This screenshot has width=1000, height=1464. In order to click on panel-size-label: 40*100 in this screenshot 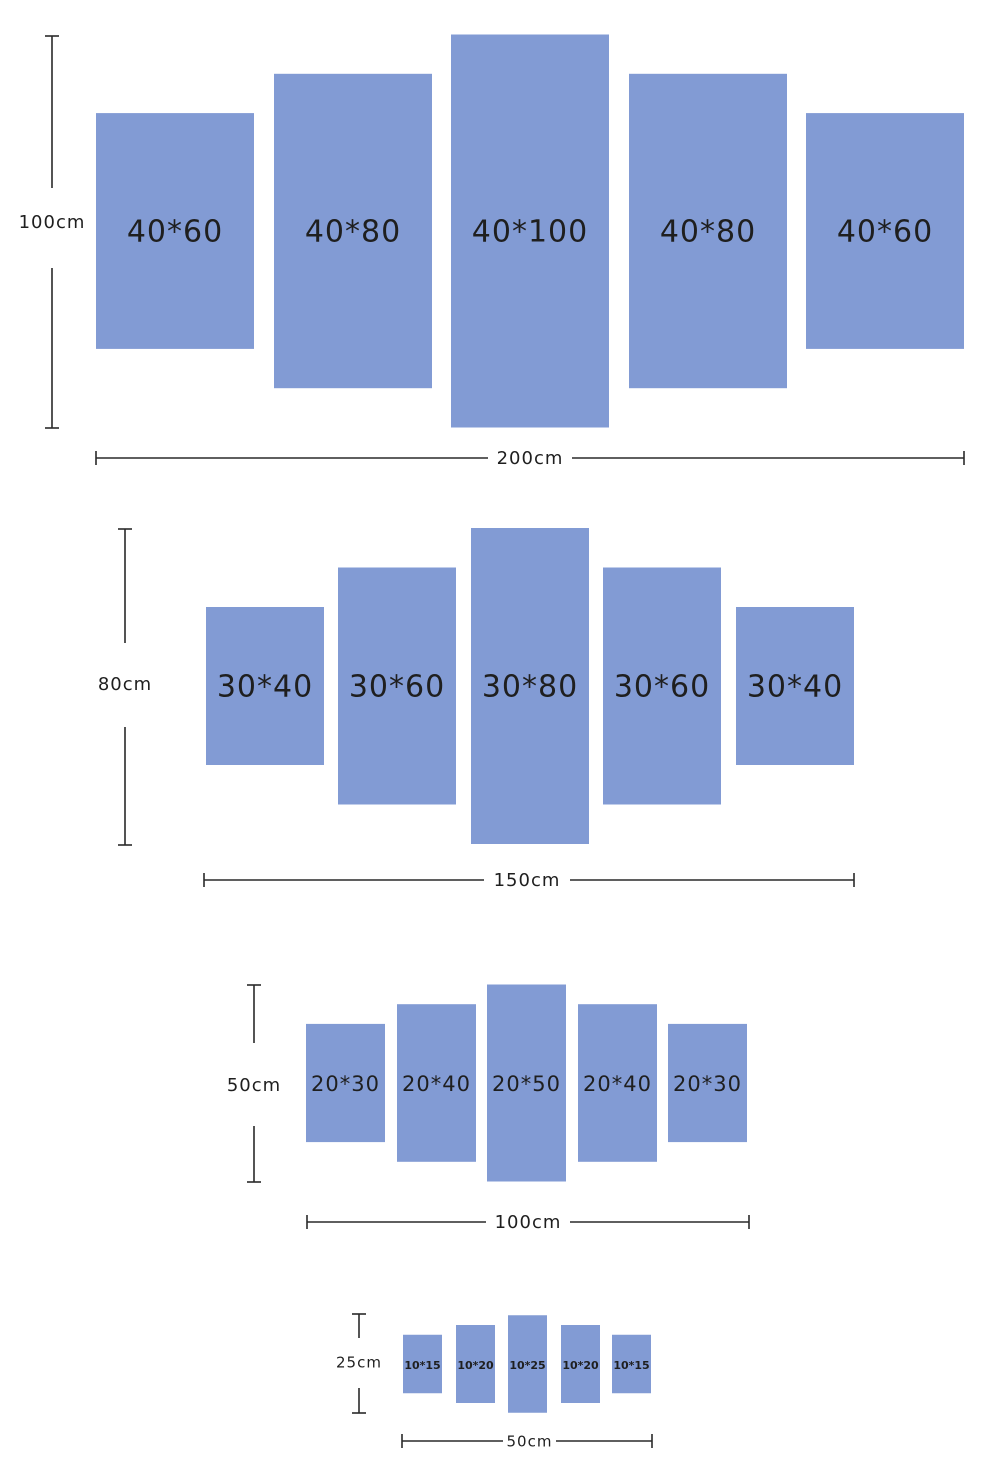, I will do `click(530, 232)`.